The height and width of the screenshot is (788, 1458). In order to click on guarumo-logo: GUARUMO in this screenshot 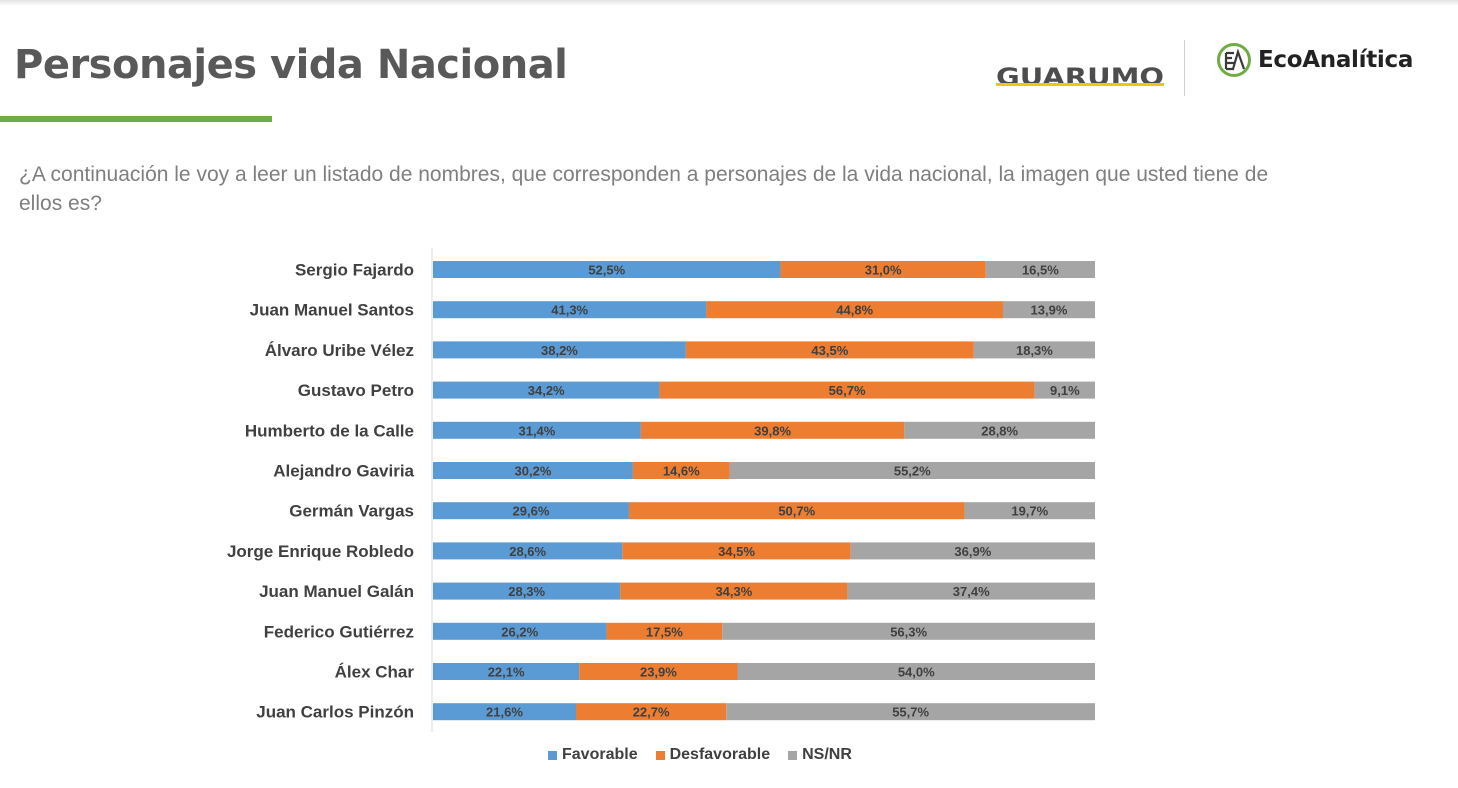, I will do `click(1080, 76)`.